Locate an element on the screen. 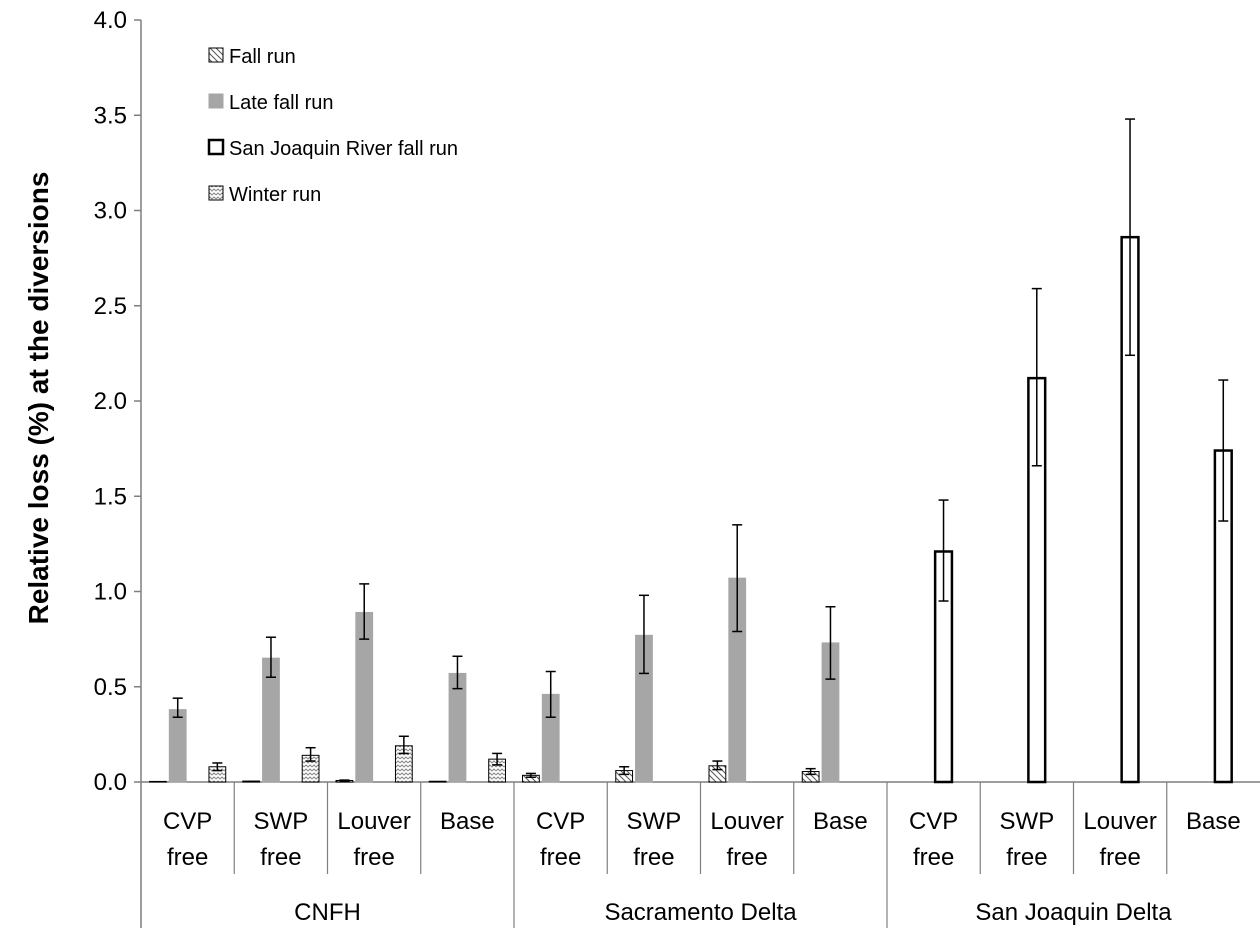 This screenshot has width=1260, height=928. y-tick-label: 1.5 is located at coordinates (110, 496).